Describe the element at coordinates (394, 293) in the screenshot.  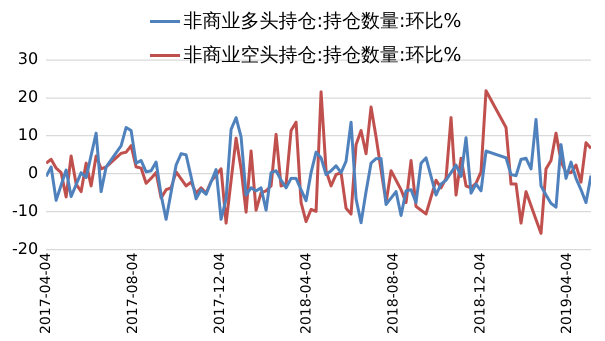
I see `x-tick-label: 2018-08-04` at that location.